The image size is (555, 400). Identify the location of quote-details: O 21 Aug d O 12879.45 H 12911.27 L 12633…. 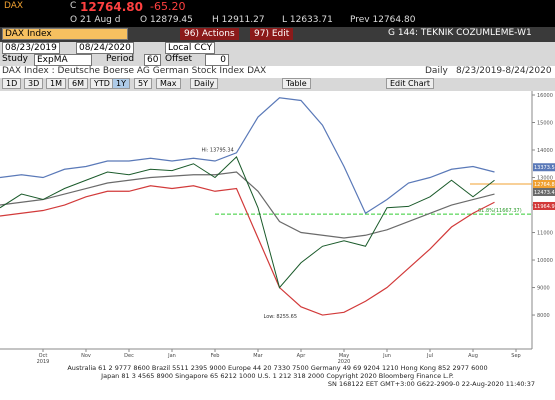
(277, 21).